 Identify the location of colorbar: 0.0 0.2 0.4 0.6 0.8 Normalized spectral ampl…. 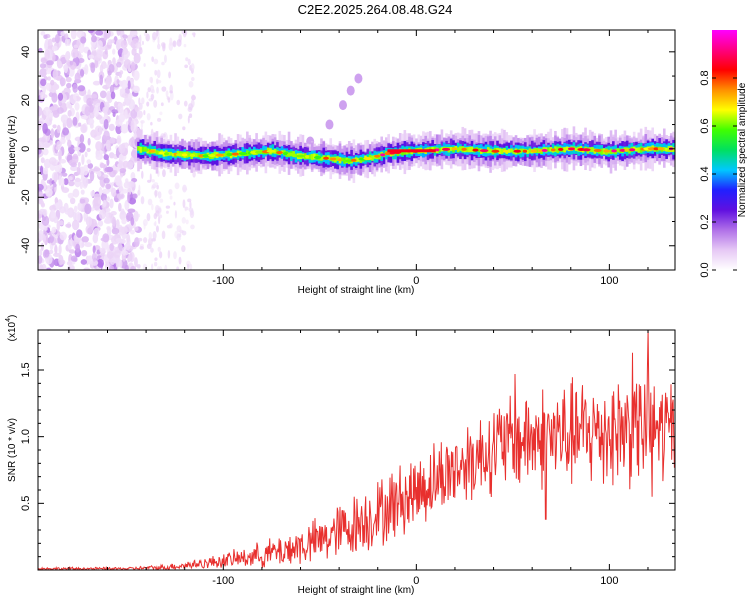
(723, 154).